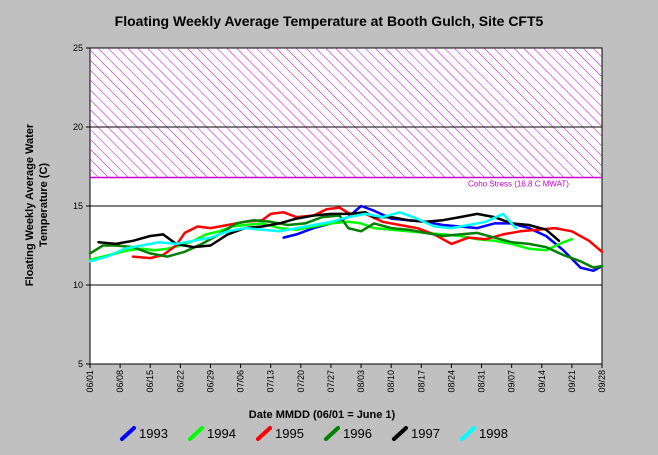 The height and width of the screenshot is (455, 658). What do you see at coordinates (120, 381) in the screenshot?
I see `x-tick-label: 06/08` at bounding box center [120, 381].